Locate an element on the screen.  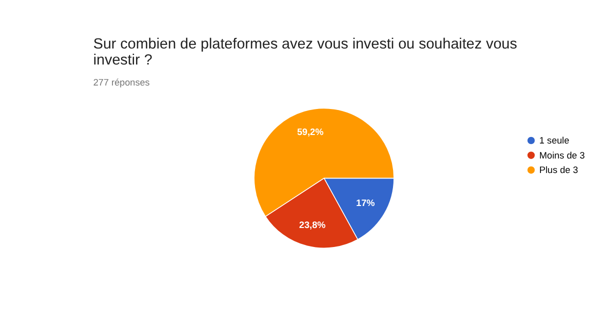
legend-label: 1 seule is located at coordinates (554, 141).